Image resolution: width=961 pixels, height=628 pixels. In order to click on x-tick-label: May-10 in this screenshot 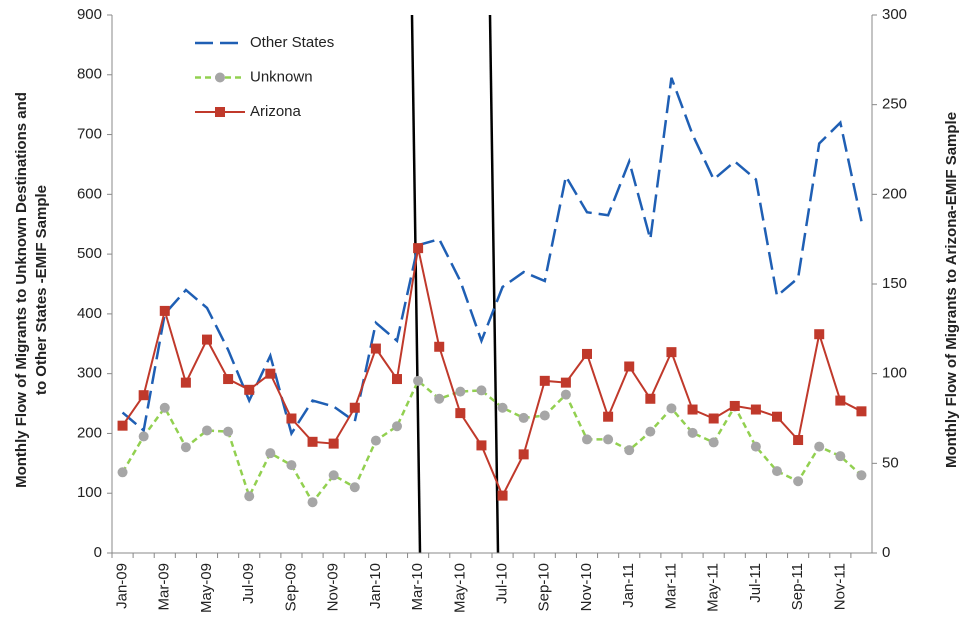, I will do `click(459, 588)`.